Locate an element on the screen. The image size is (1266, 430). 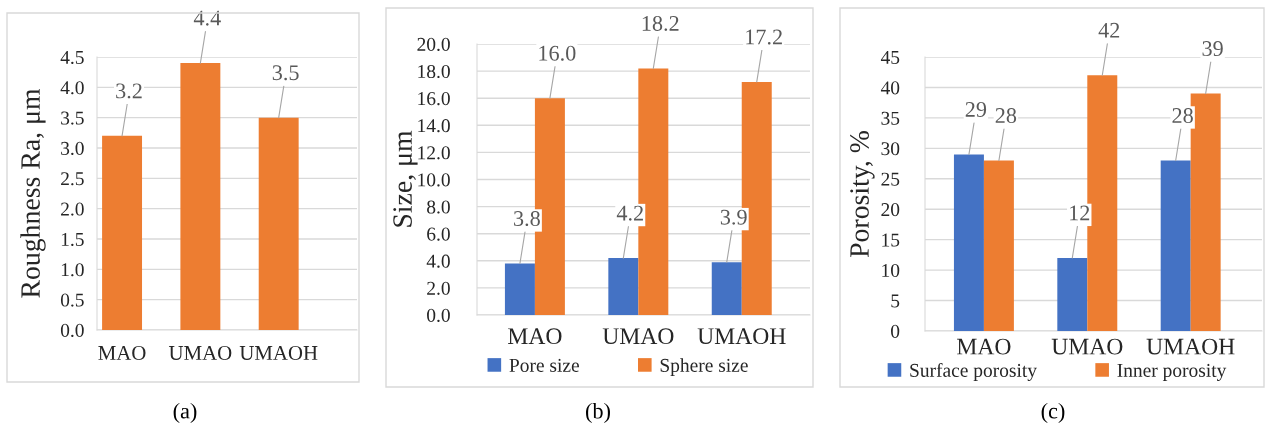
data-label: 4.2 is located at coordinates (629, 213).